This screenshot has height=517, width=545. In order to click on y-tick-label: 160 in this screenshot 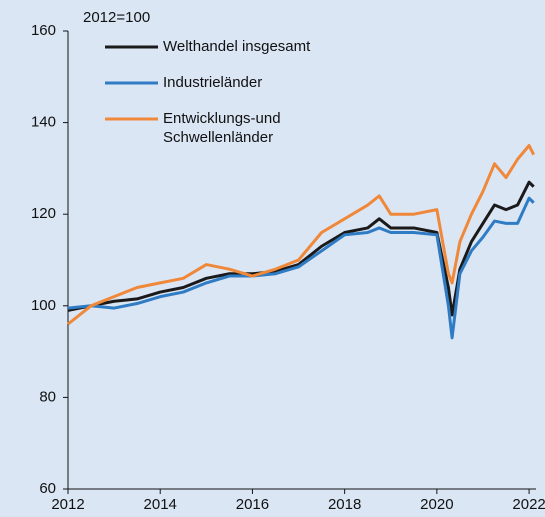, I will do `click(43, 30)`.